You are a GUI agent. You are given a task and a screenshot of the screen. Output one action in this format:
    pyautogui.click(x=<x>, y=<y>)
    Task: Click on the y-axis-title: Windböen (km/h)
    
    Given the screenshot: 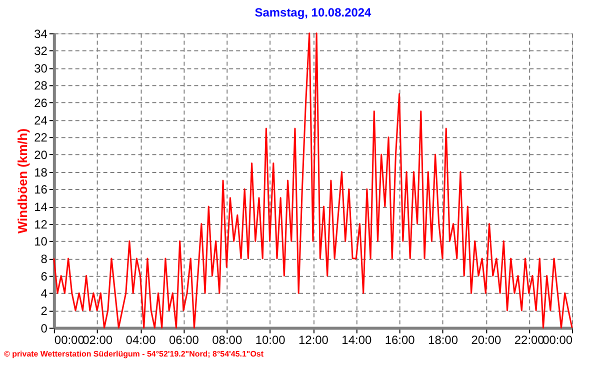 What is the action you would take?
    pyautogui.click(x=22, y=181)
    